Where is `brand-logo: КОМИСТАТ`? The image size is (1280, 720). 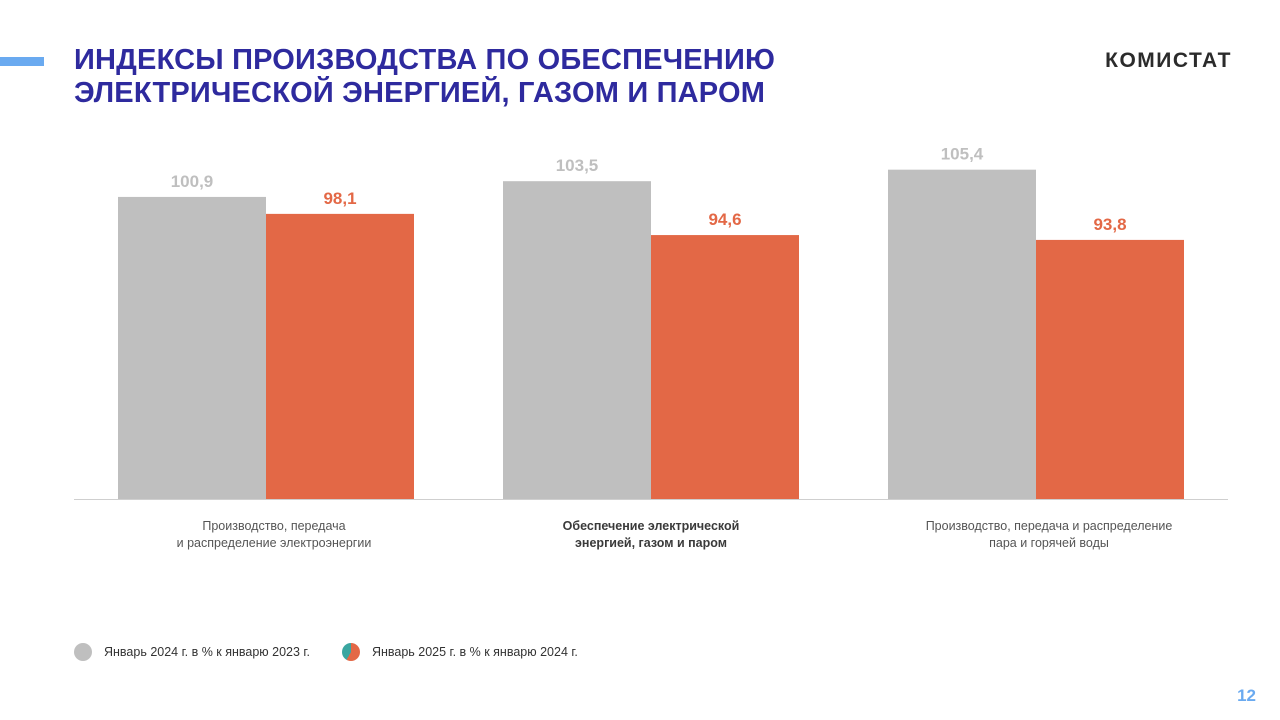
brand-logo: КОМИСТАТ is located at coordinates (1168, 60).